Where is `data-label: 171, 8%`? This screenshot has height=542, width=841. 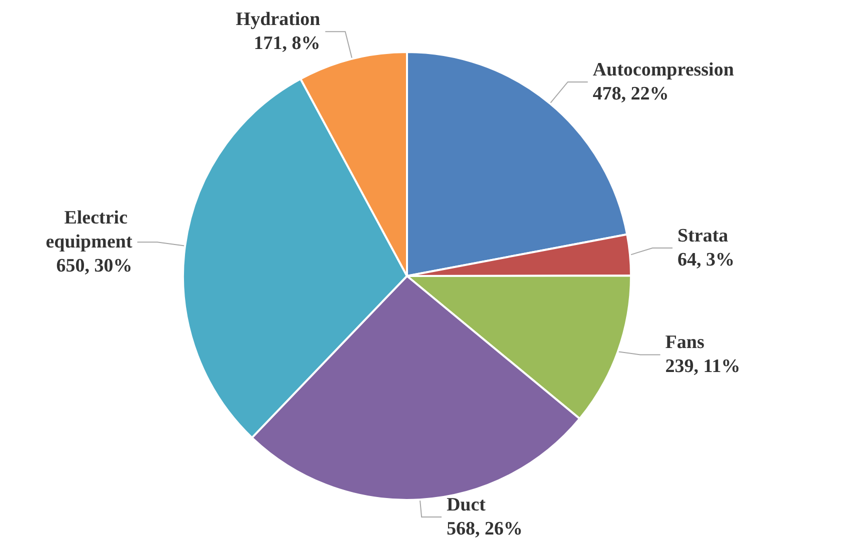
data-label: 171, 8% is located at coordinates (287, 43).